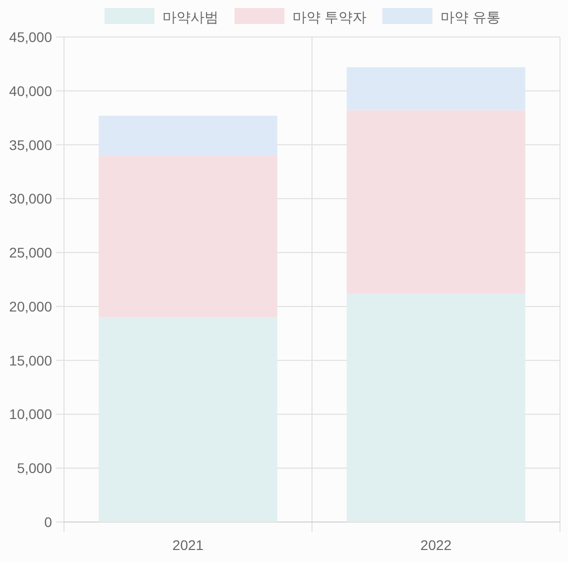 This screenshot has height=562, width=568. Describe the element at coordinates (30, 414) in the screenshot. I see `y-tick-label: 10,000` at that location.